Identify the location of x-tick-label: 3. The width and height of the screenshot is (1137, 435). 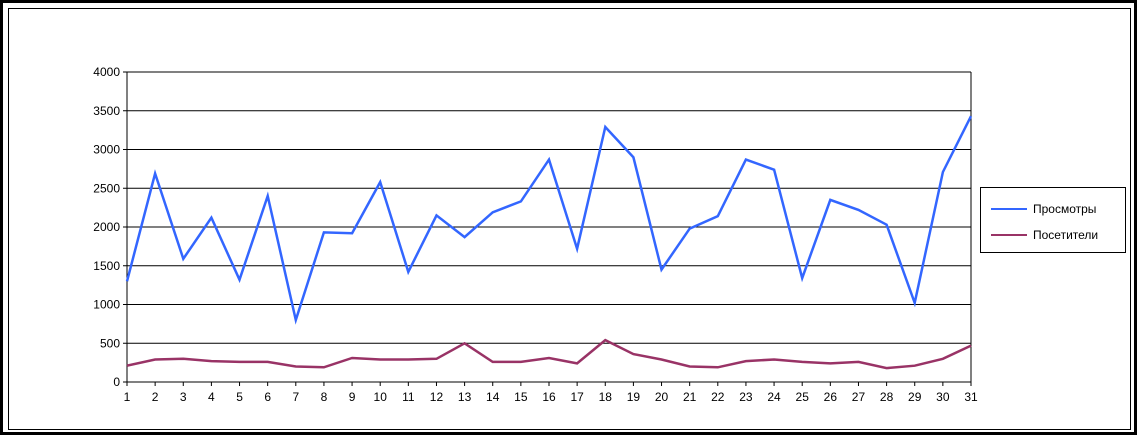
(183, 397).